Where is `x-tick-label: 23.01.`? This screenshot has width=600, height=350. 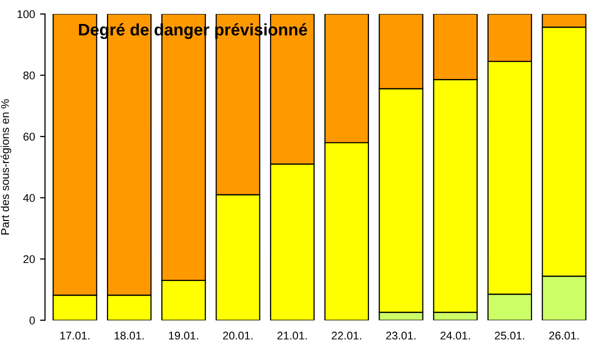
x-tick-label: 23.01. is located at coordinates (401, 336).